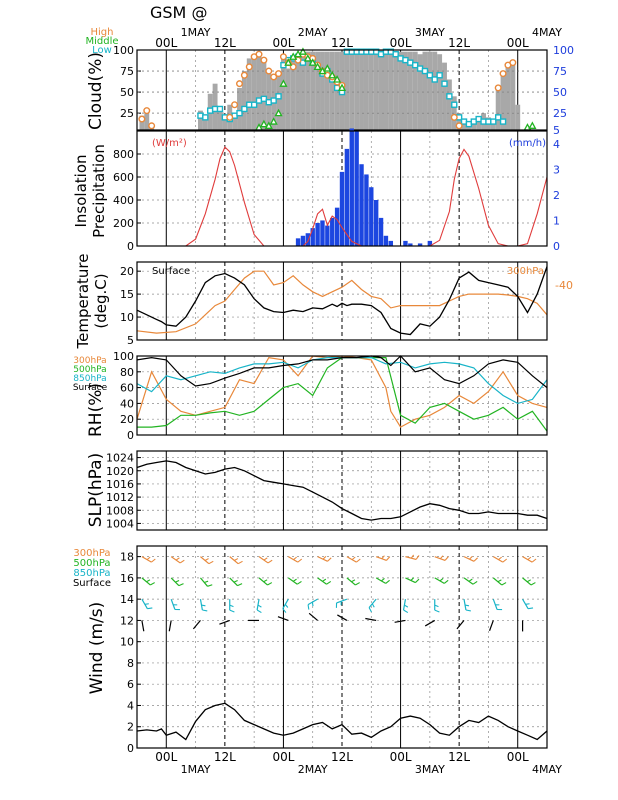 The image size is (618, 800). What do you see at coordinates (127, 294) in the screenshot?
I see `temperature-tick-label: 15` at bounding box center [127, 294].